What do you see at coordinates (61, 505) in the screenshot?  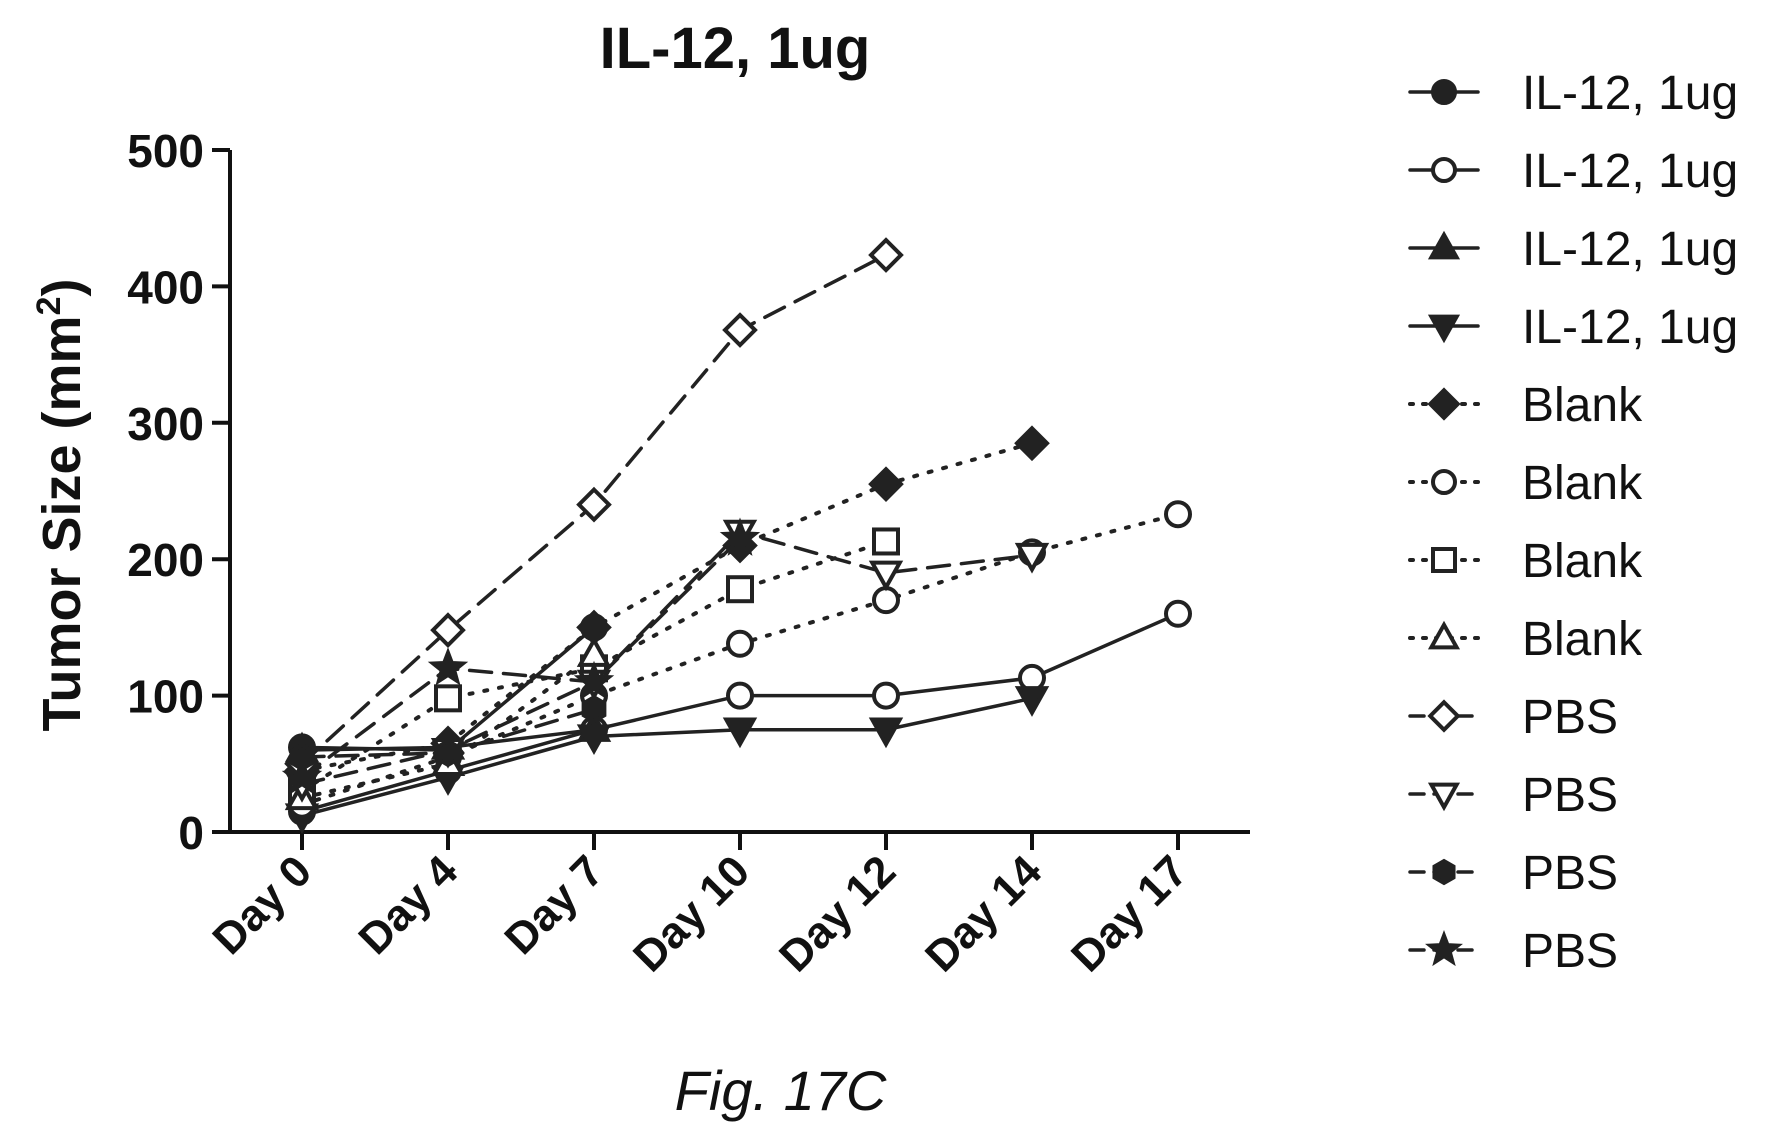 I see `y-axis-label: Tumor Size (mm2)` at bounding box center [61, 505].